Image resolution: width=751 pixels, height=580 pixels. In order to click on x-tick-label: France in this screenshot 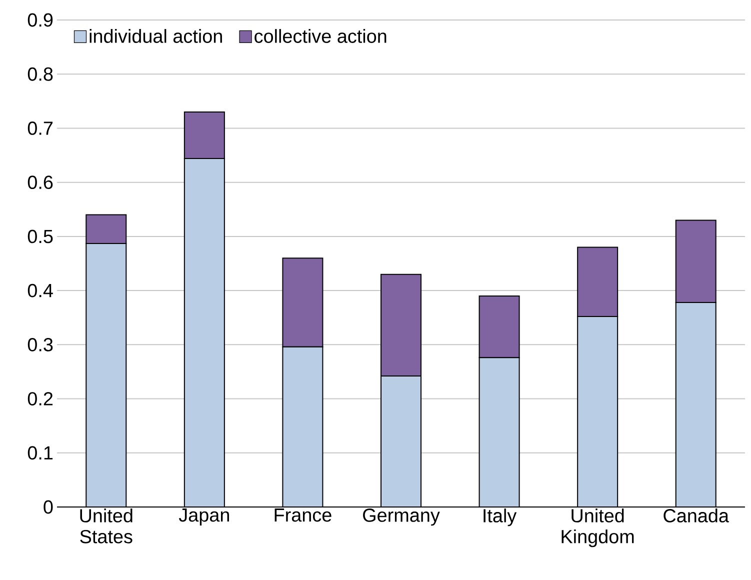, I will do `click(303, 515)`.